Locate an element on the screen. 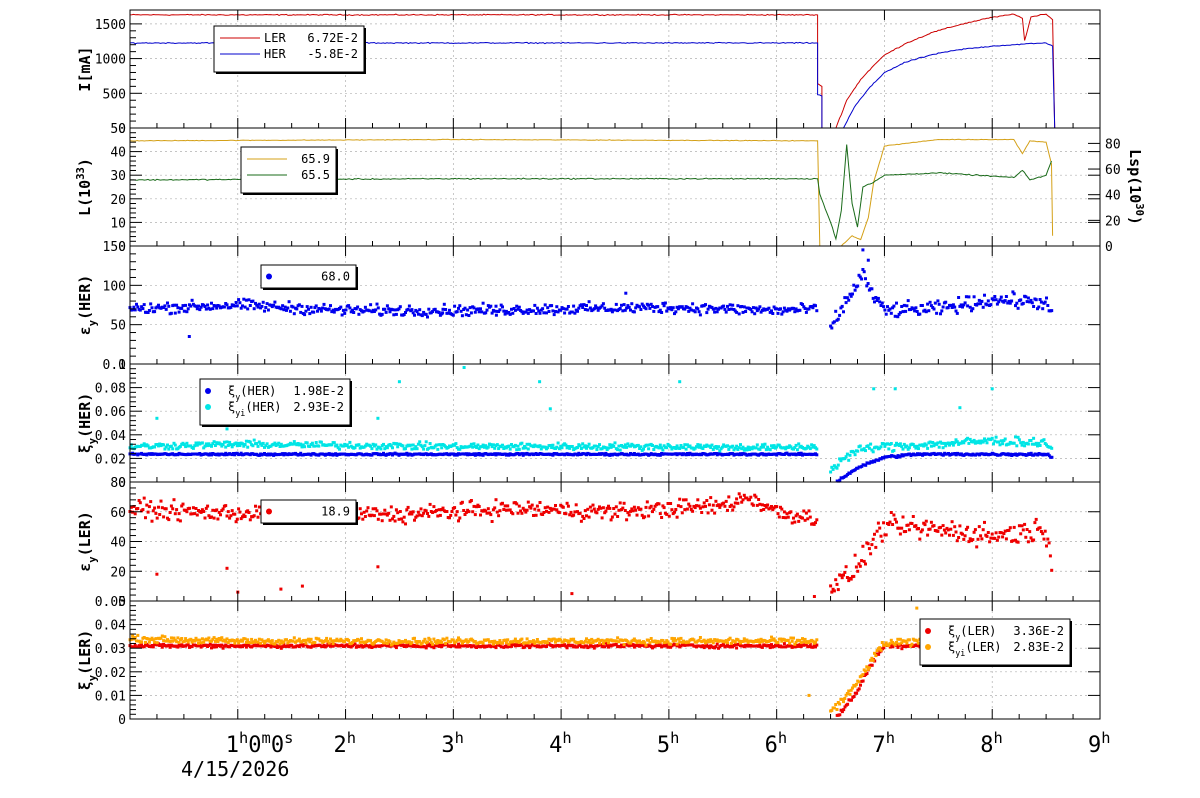 This screenshot has height=798, width=1200. legend-entry-value: 65.9 is located at coordinates (315, 159).